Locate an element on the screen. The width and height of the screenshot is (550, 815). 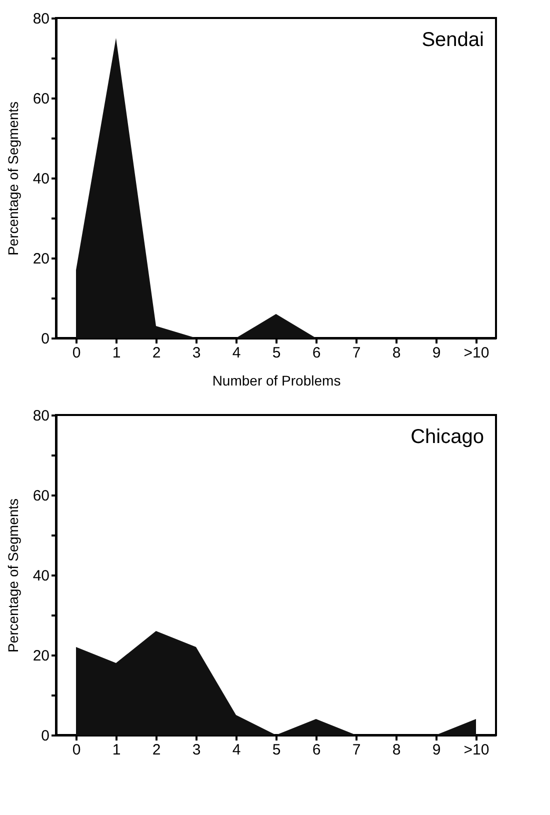
text: Sendai is located at coordinates (453, 40).